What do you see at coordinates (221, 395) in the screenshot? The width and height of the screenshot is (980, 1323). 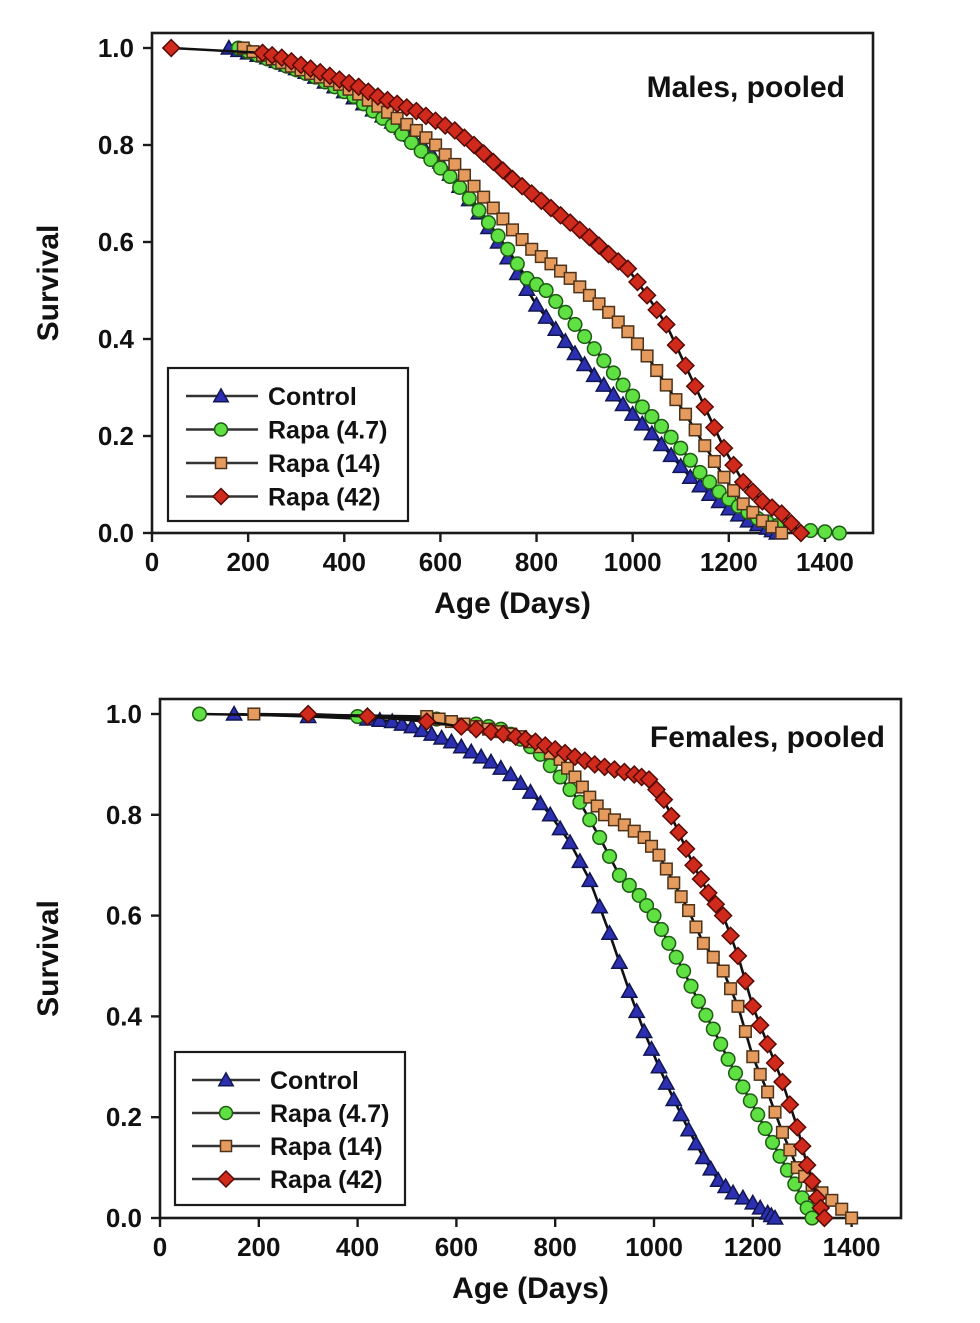 I see `legend-marker-triangle` at bounding box center [221, 395].